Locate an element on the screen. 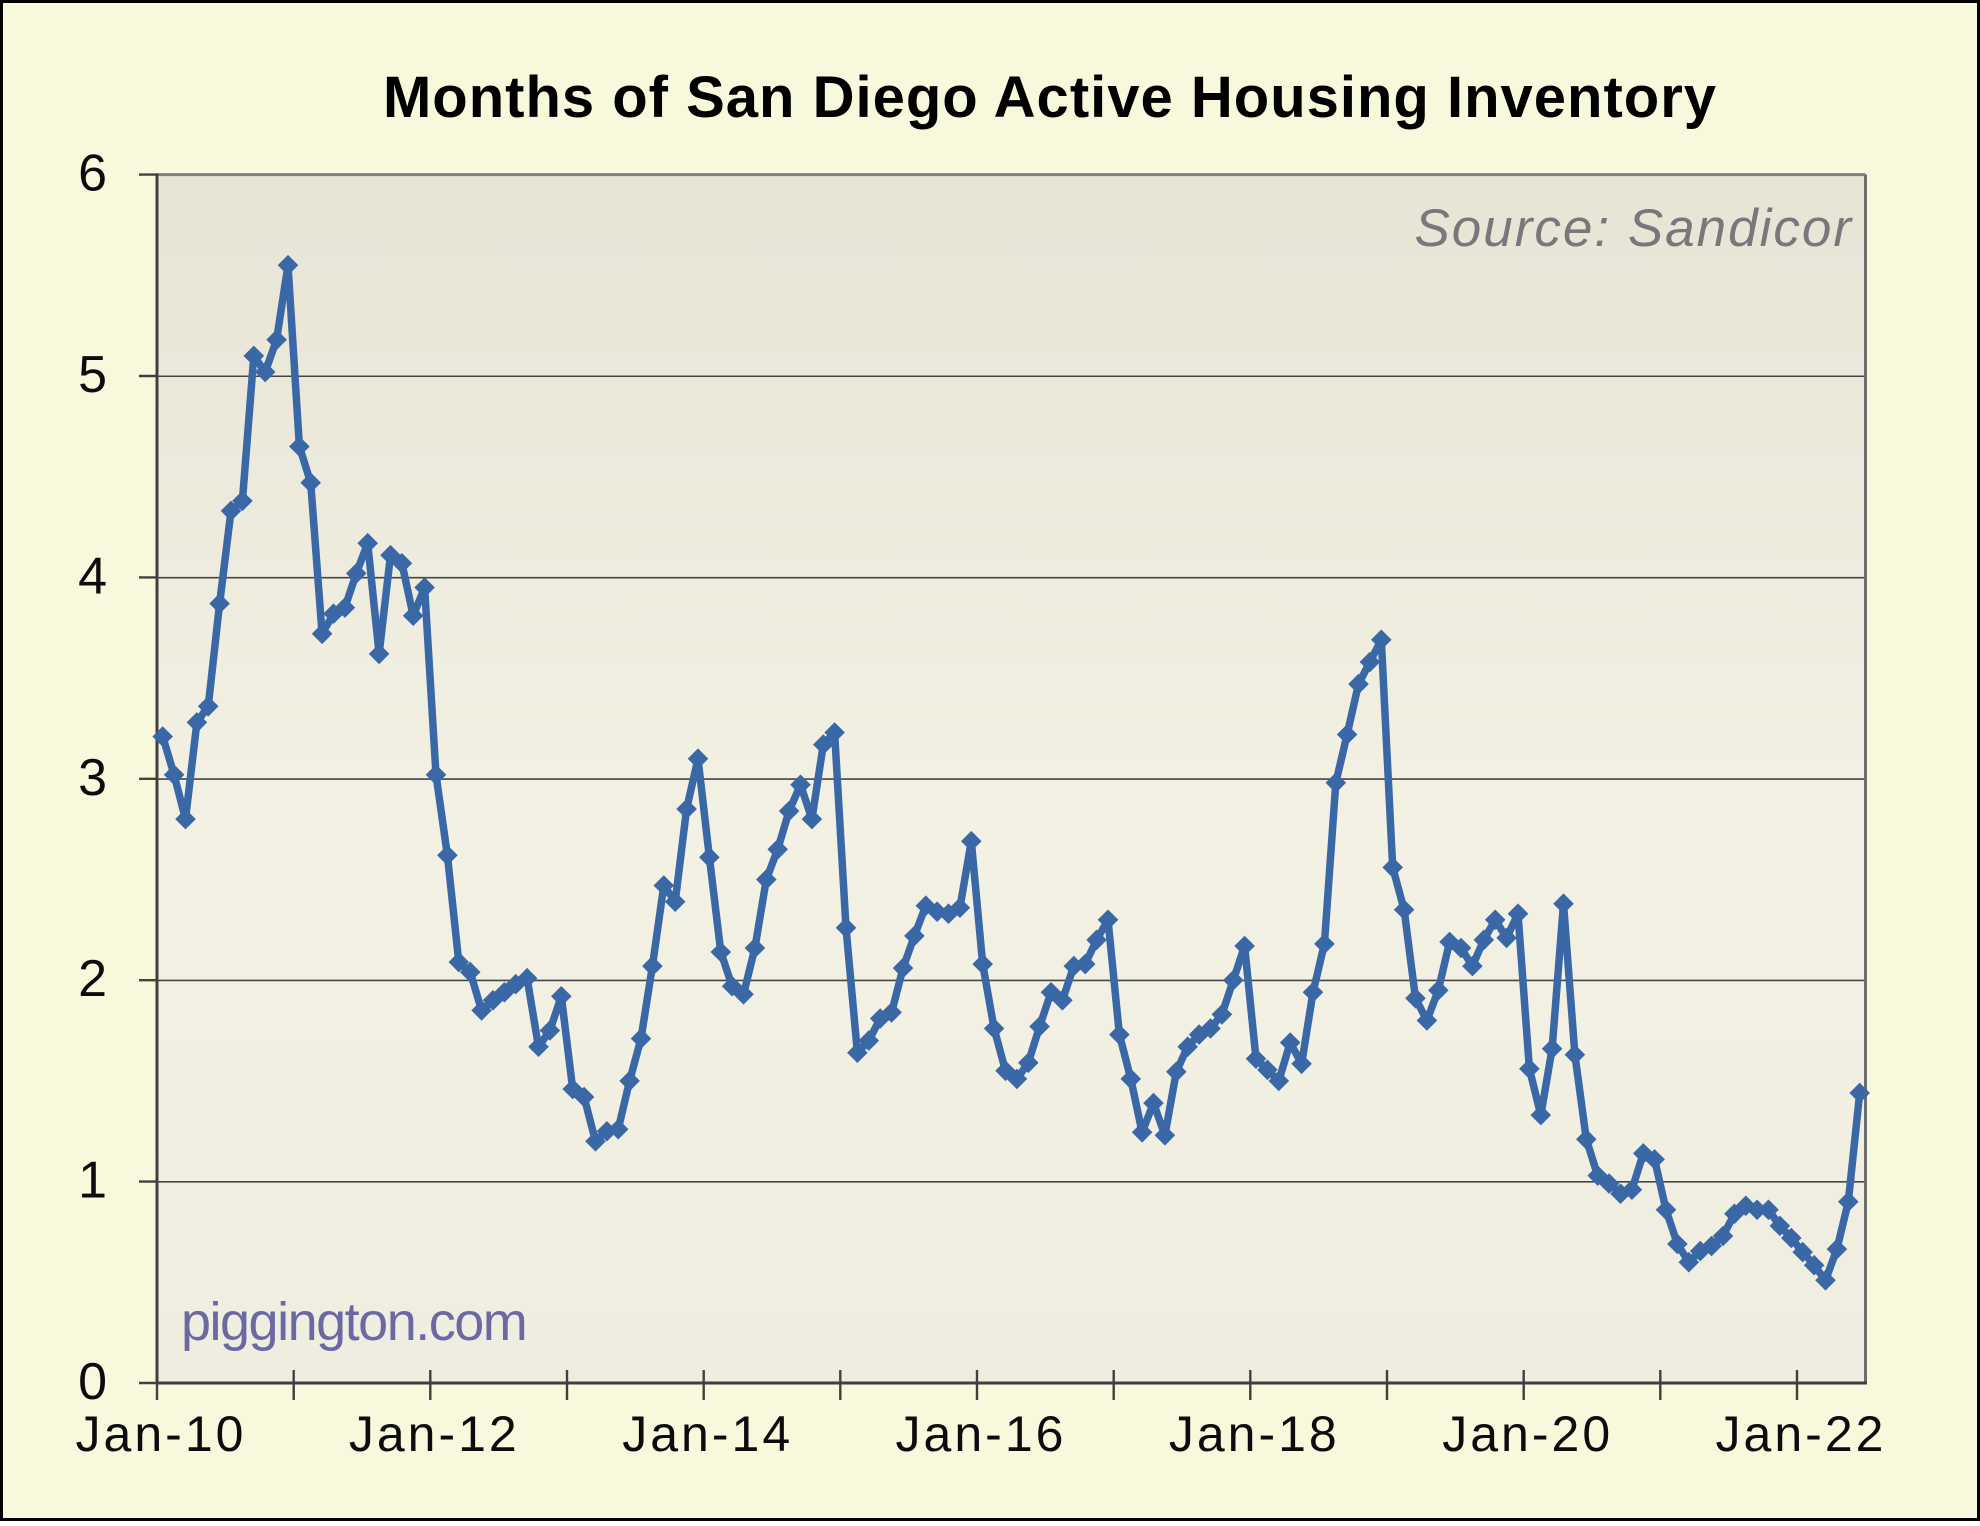 The image size is (1980, 1526). svg-text: 1 is located at coordinates (92, 1181).